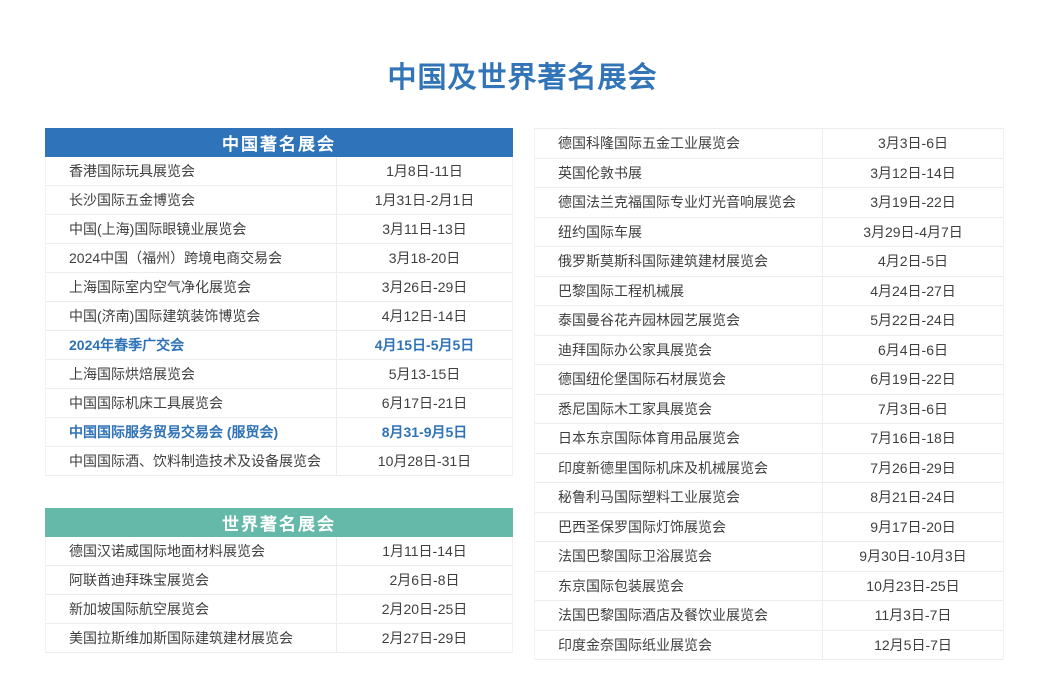  Describe the element at coordinates (912, 526) in the screenshot. I see `exhibition-date: 9月17日-20日` at that location.